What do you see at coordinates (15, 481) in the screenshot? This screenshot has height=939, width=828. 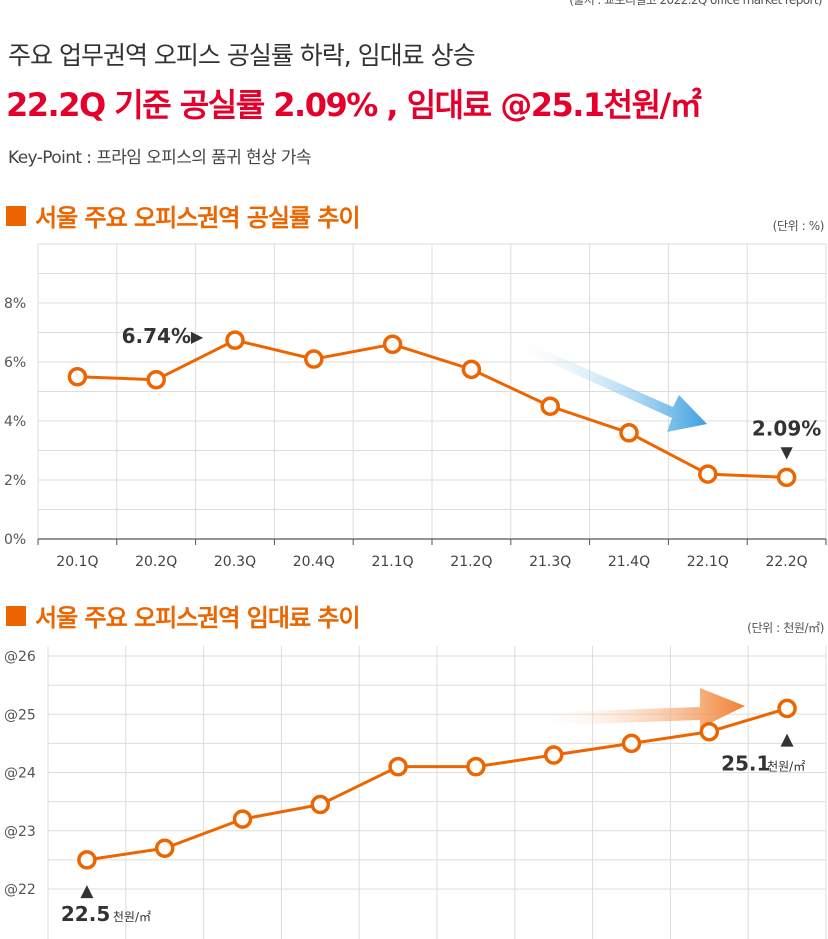 I see `y-tick-label: 2%` at bounding box center [15, 481].